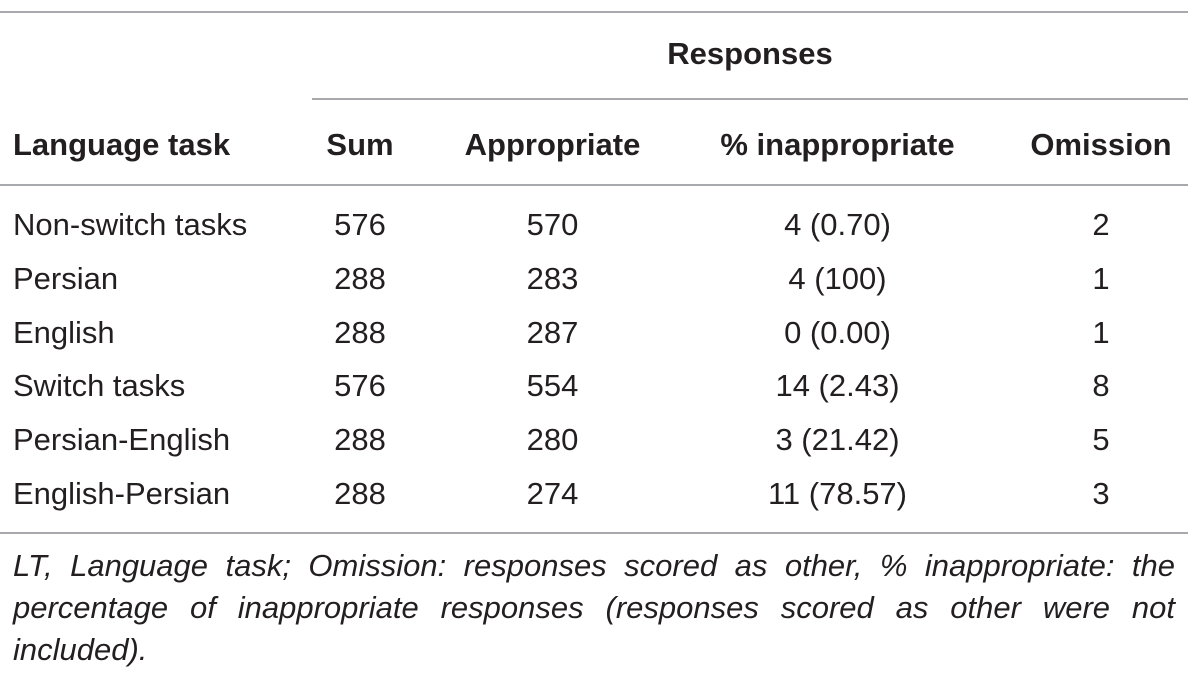 Image resolution: width=1200 pixels, height=679 pixels. What do you see at coordinates (1101, 144) in the screenshot?
I see `column-header-omission: Omission` at bounding box center [1101, 144].